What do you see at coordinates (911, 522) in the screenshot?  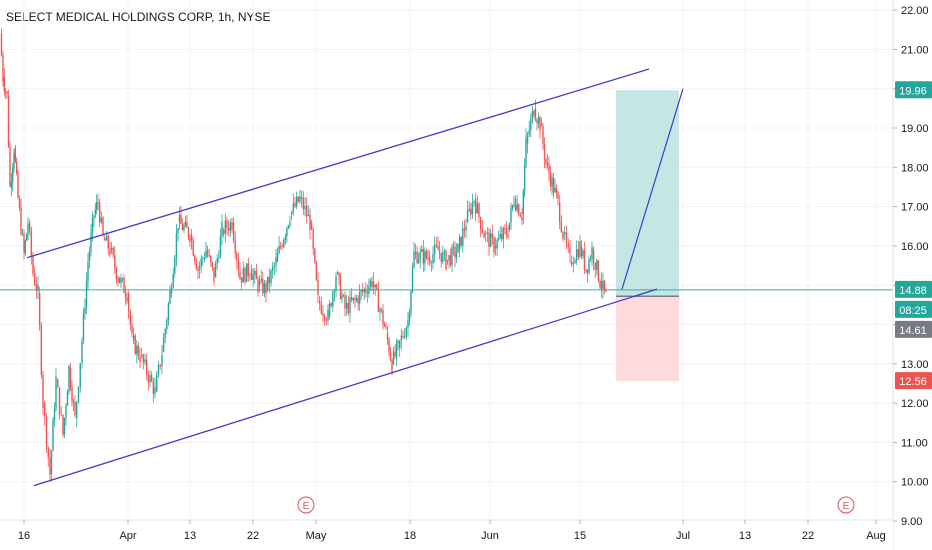 I see `price-tick-label: 9.00` at bounding box center [911, 522].